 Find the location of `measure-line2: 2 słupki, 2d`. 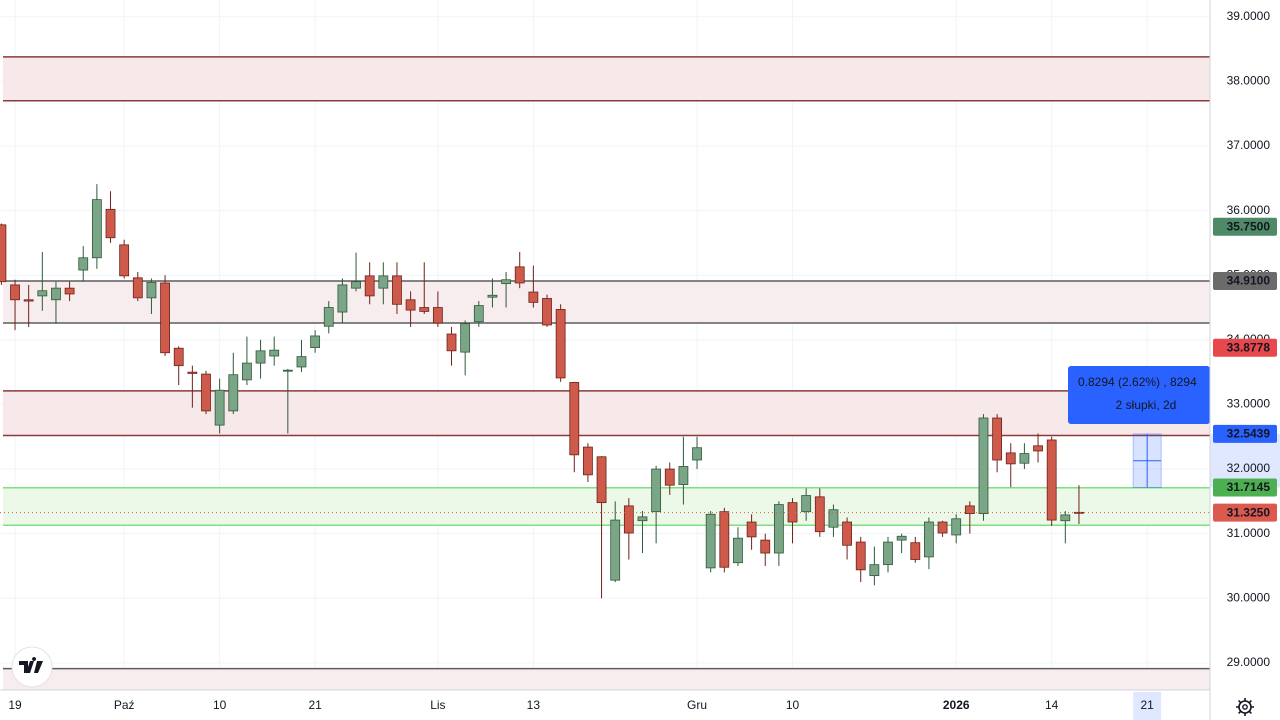

measure-line2: 2 słupki, 2d is located at coordinates (1146, 405).